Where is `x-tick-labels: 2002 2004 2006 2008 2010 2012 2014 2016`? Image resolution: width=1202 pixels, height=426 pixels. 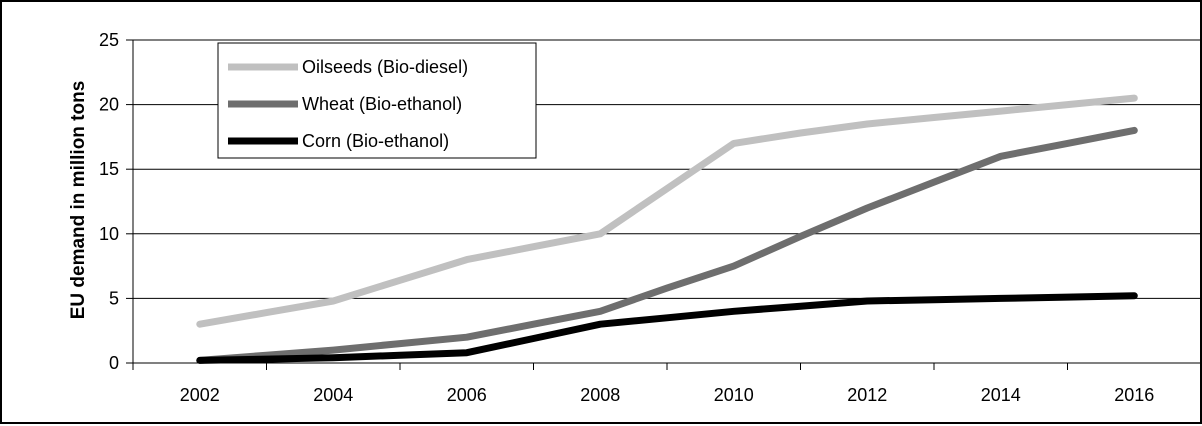 x-tick-labels: 2002 2004 2006 2008 2010 2012 2014 2016 is located at coordinates (667, 395).